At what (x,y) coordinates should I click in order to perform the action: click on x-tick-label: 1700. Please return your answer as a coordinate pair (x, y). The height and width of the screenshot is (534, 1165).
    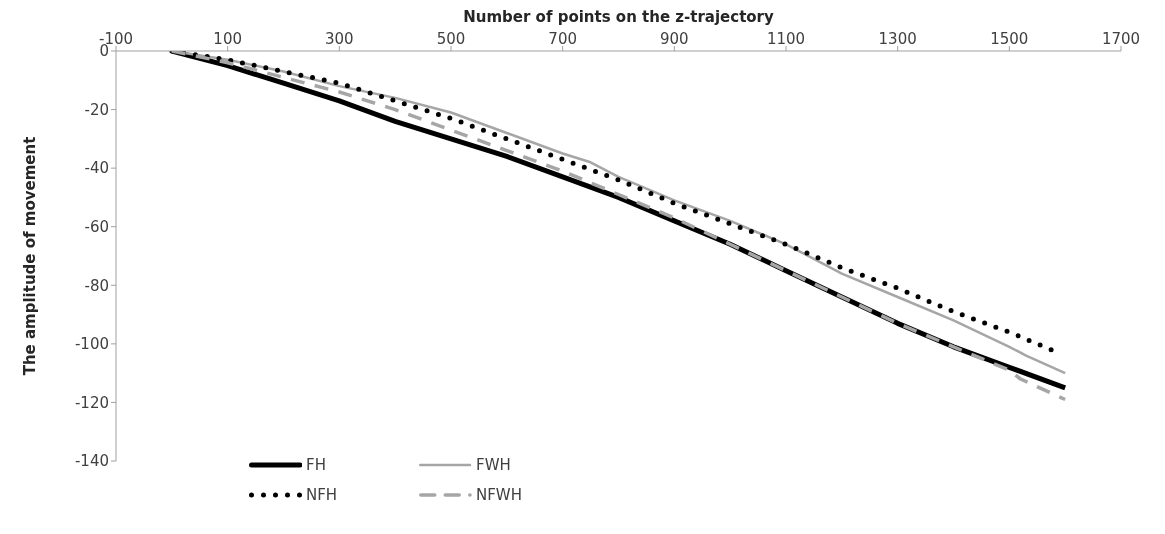
    Looking at the image, I should click on (1121, 39).